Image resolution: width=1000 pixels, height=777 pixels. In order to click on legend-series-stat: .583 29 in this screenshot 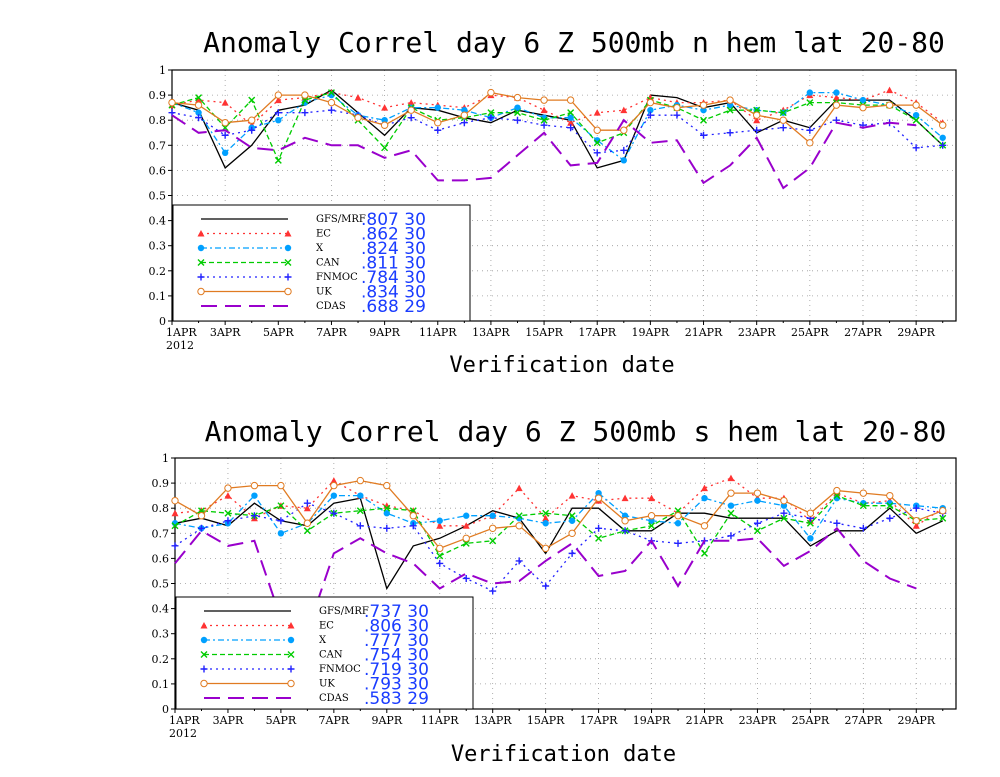, I will do `click(396, 699)`.